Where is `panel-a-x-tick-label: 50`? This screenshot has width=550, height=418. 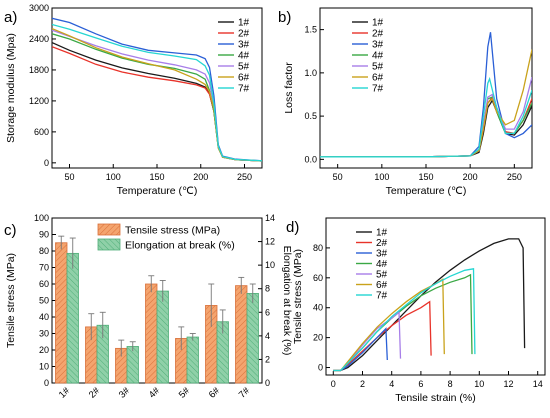 panel-a-x-tick-label: 50 is located at coordinates (69, 177).